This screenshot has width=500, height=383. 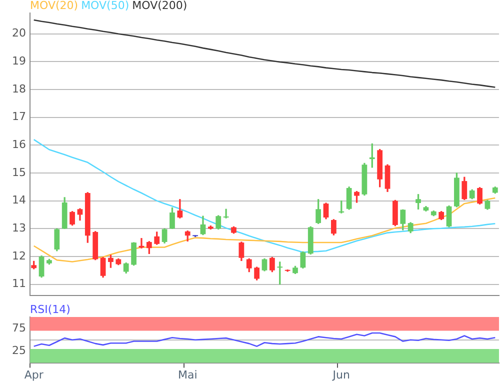 What do you see at coordinates (19, 255) in the screenshot?
I see `y-tick-label: 12` at bounding box center [19, 255].